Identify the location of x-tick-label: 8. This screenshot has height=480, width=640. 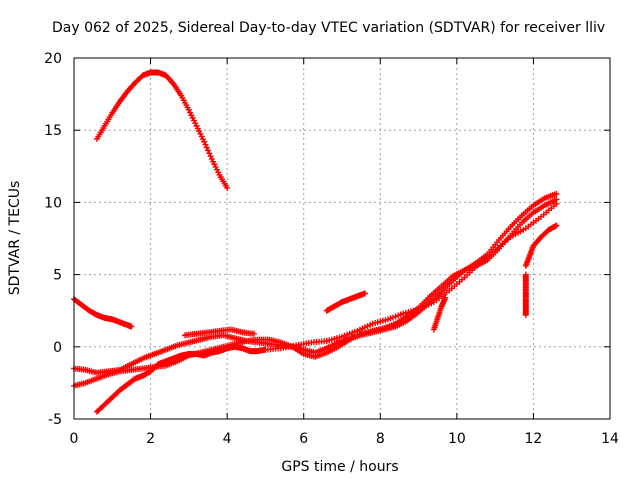
(380, 439).